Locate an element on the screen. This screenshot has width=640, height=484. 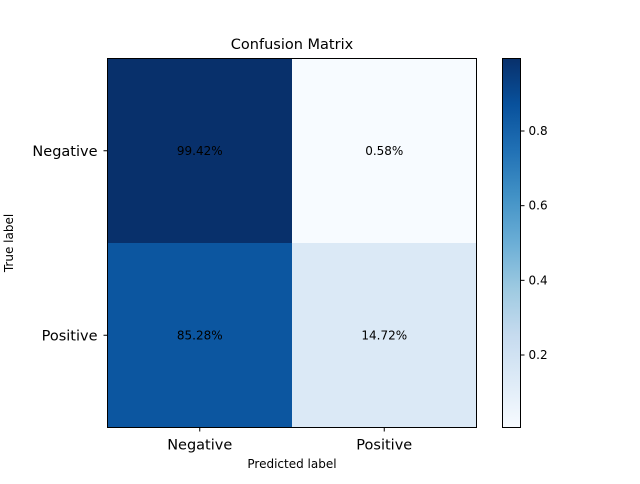
cell-label-r0-c0: 99.42% is located at coordinates (200, 151).